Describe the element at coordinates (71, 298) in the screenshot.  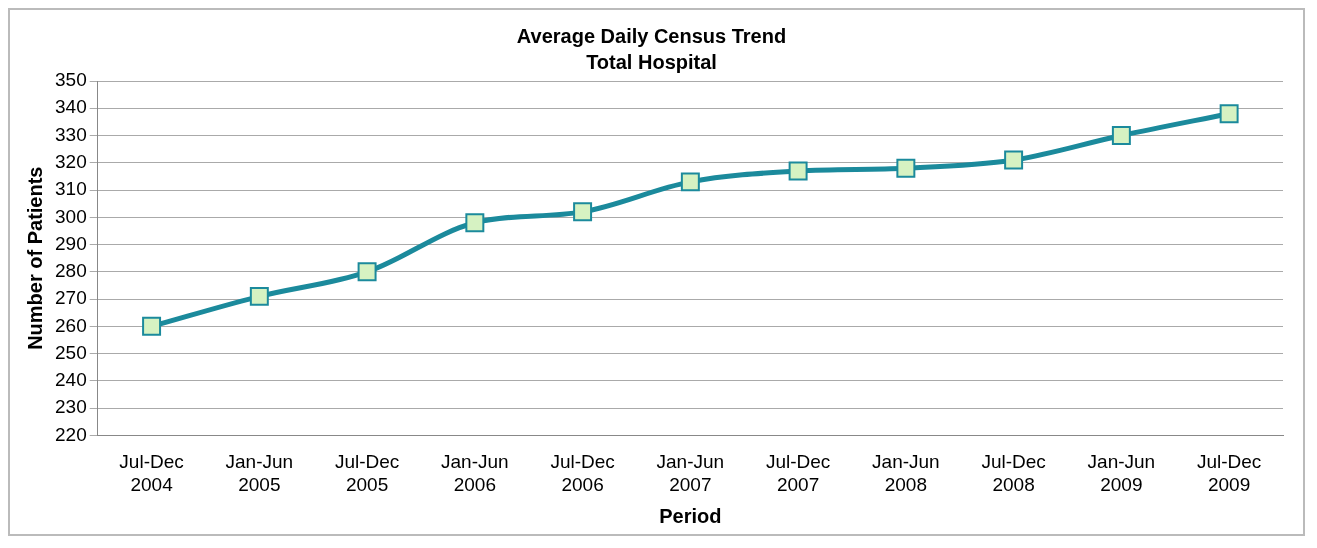
I see `y-tick-label: 270` at that location.